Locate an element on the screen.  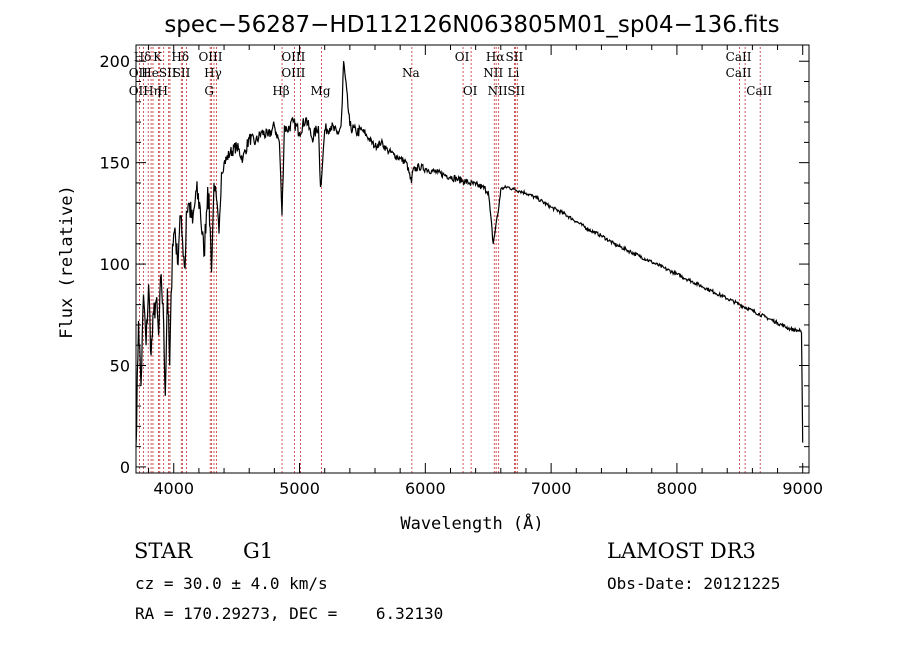
x-tick-label: 7000 is located at coordinates (551, 488).